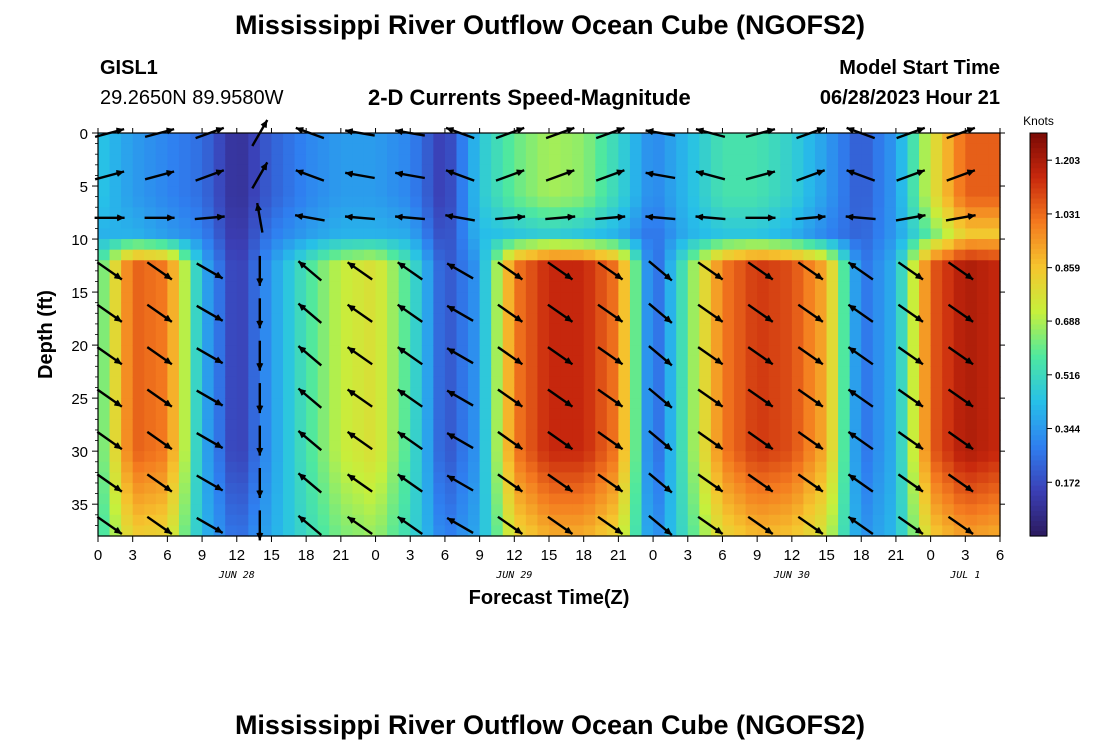 The image size is (1100, 750). I want to click on x-tick-label: 18, so click(583, 555).